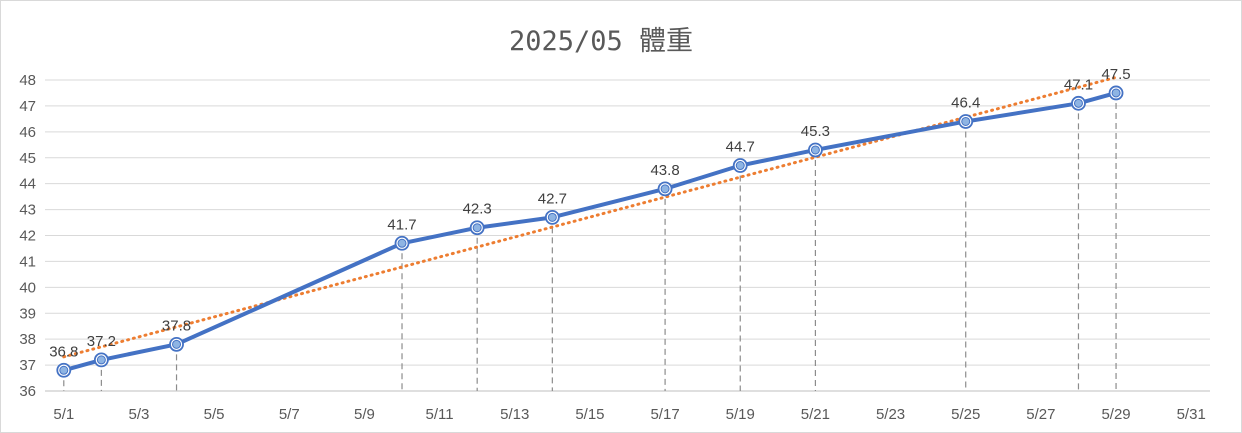 This screenshot has height=433, width=1242. I want to click on data-label: 42.7, so click(552, 198).